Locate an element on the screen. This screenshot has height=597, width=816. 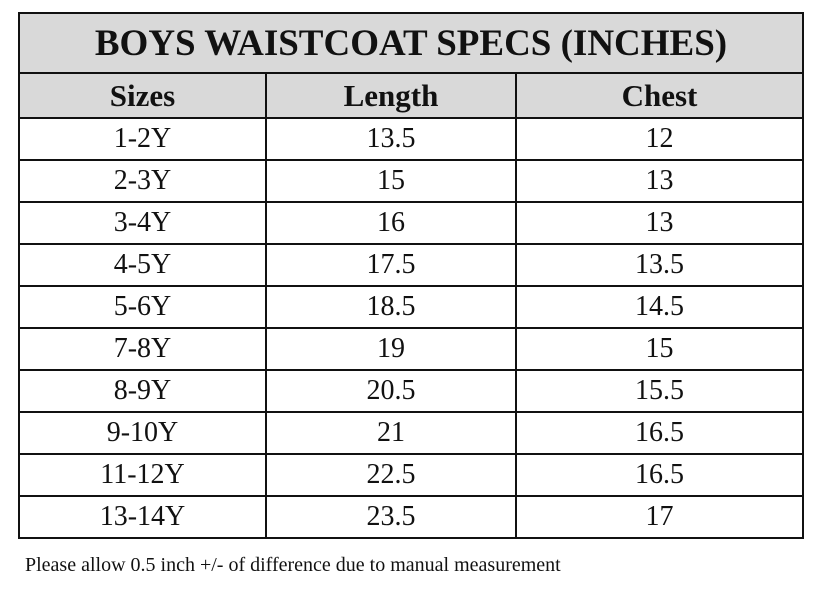
table-cell: 18.5 is located at coordinates (391, 307).